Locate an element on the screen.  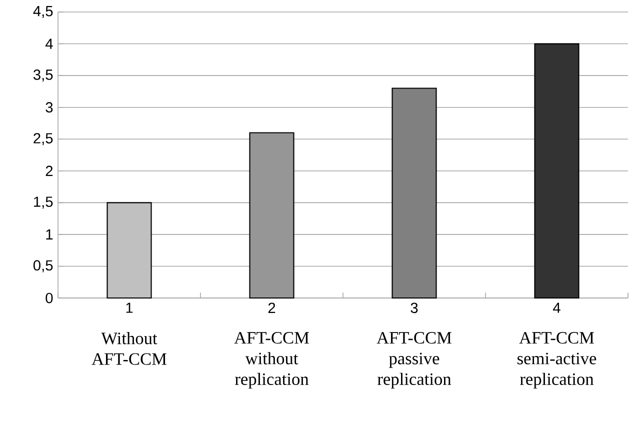
y-tick-label: 4 is located at coordinates (49, 43).